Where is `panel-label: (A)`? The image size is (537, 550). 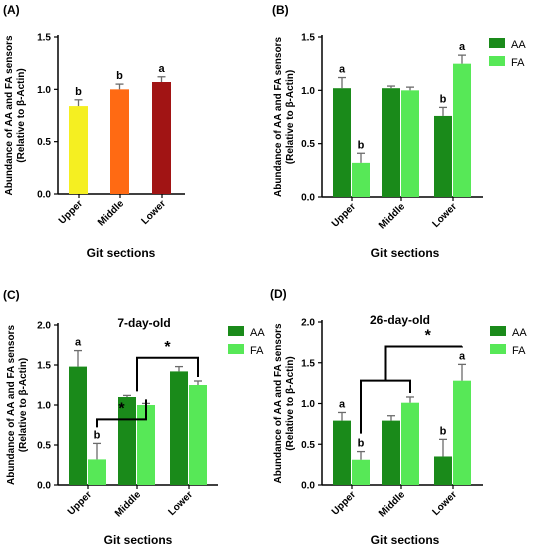
panel-label: (A) is located at coordinates (11, 10).